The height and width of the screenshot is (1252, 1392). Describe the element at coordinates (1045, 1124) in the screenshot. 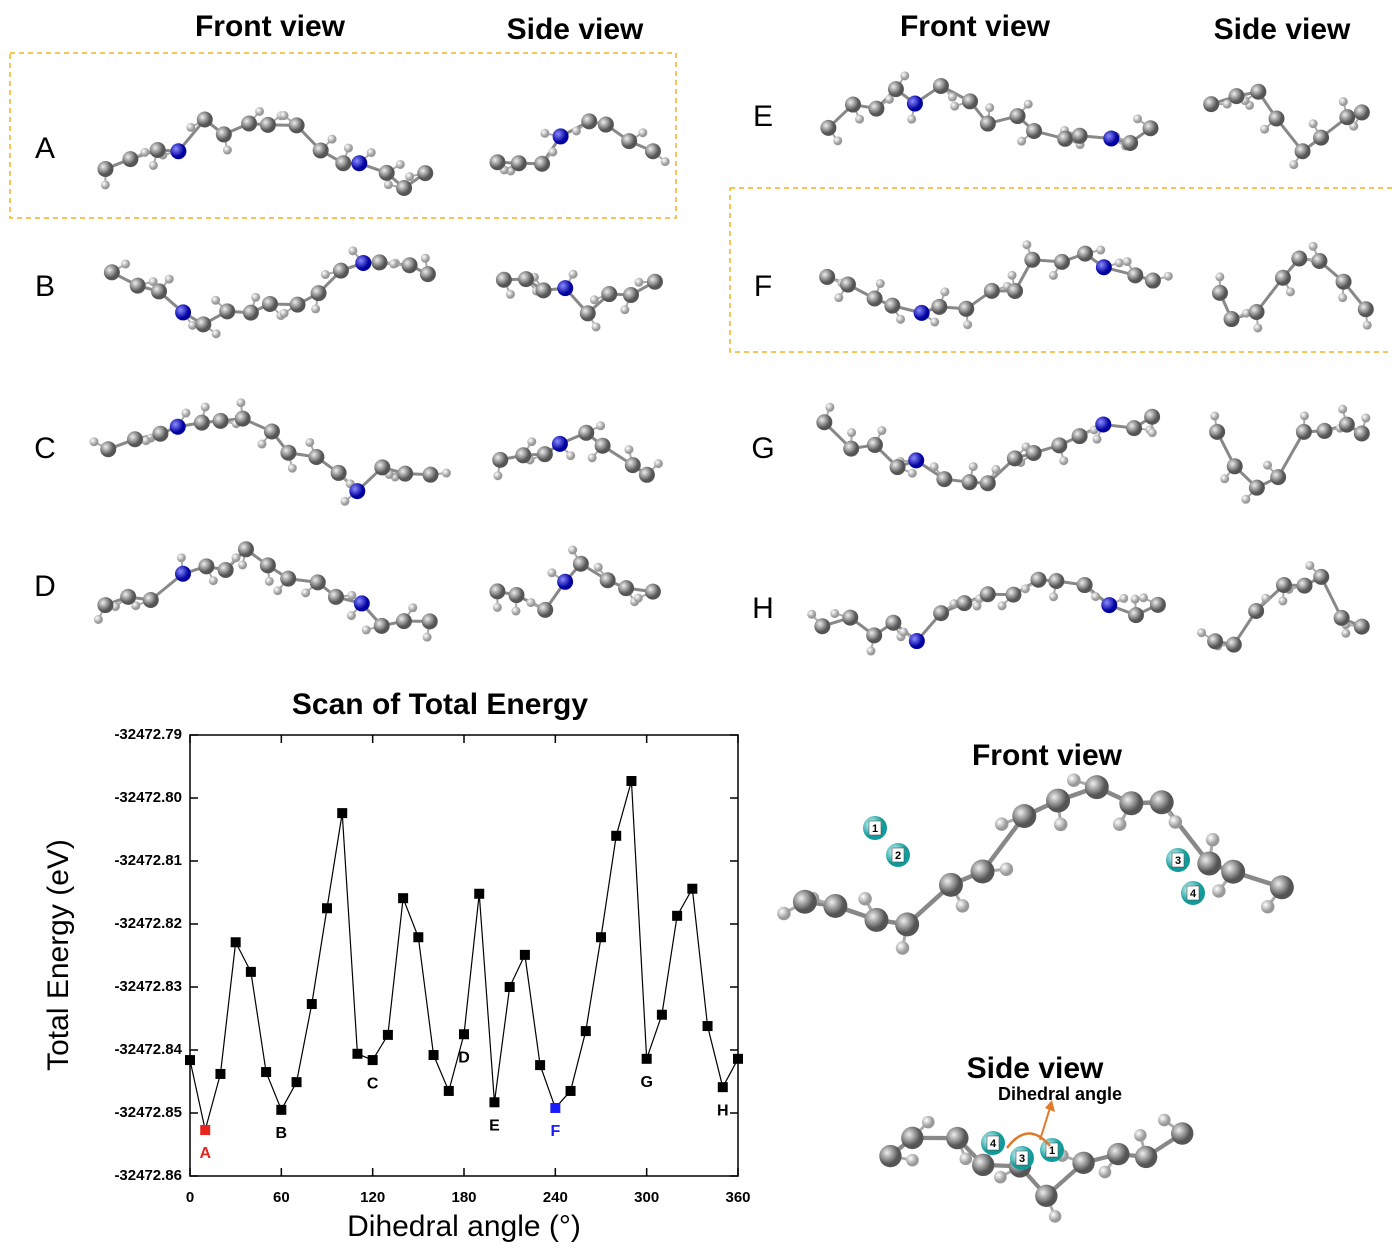

I see `dihedral-arrow` at that location.